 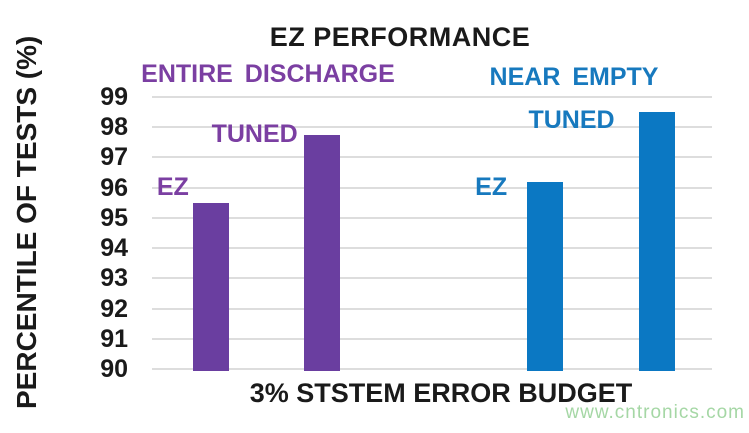 I want to click on bar-label-entire-discharge-ez: EZ, so click(x=172, y=186).